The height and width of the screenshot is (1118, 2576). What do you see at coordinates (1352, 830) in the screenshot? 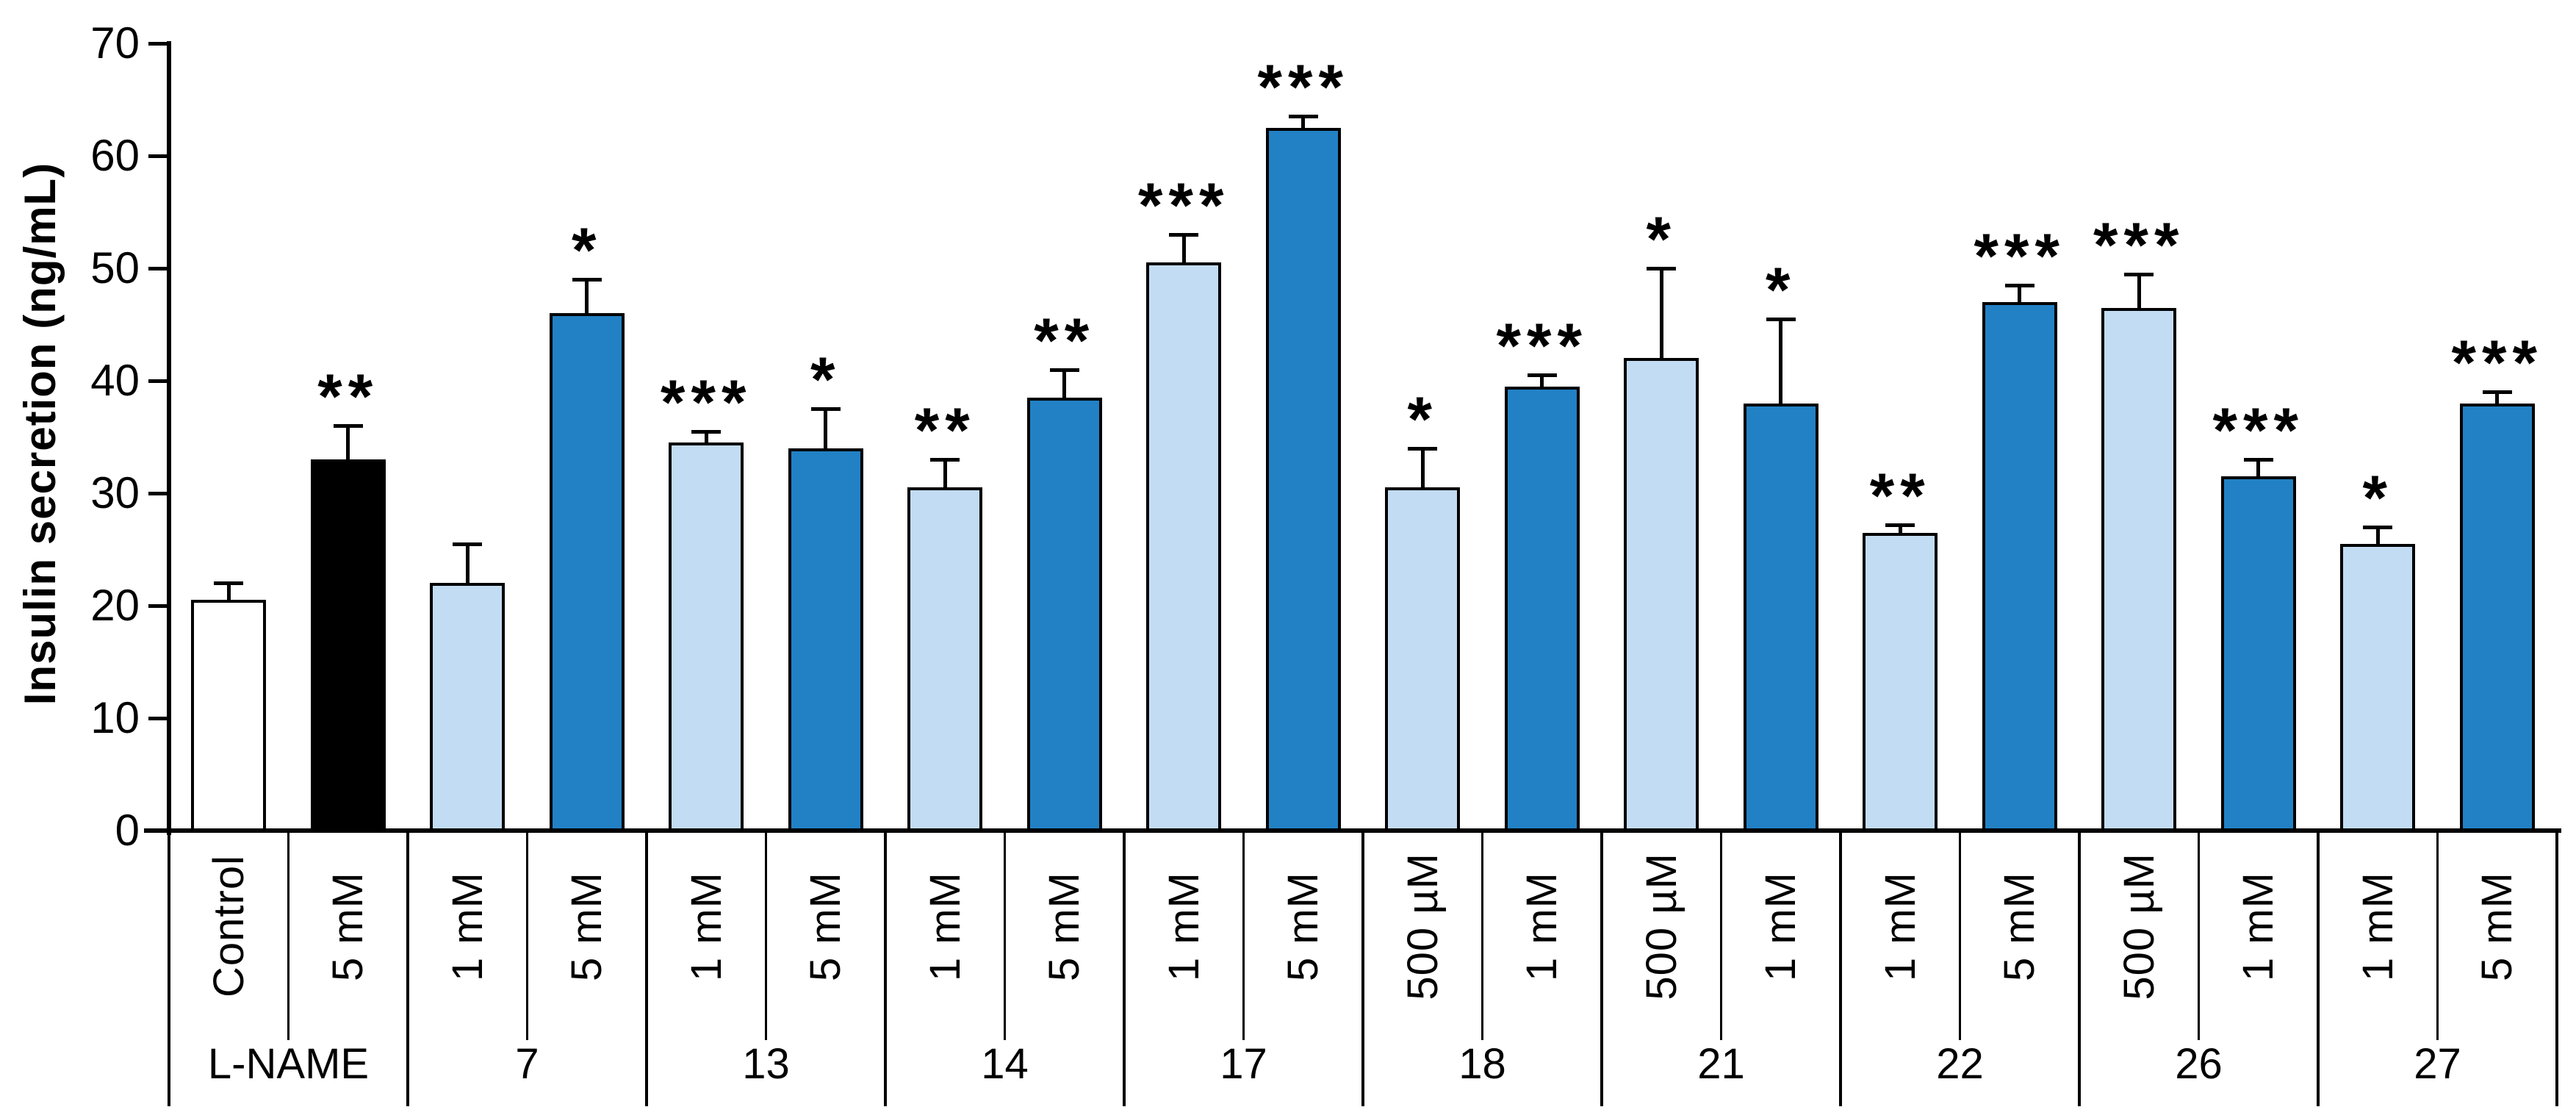
I see `x-axis-line` at bounding box center [1352, 830].